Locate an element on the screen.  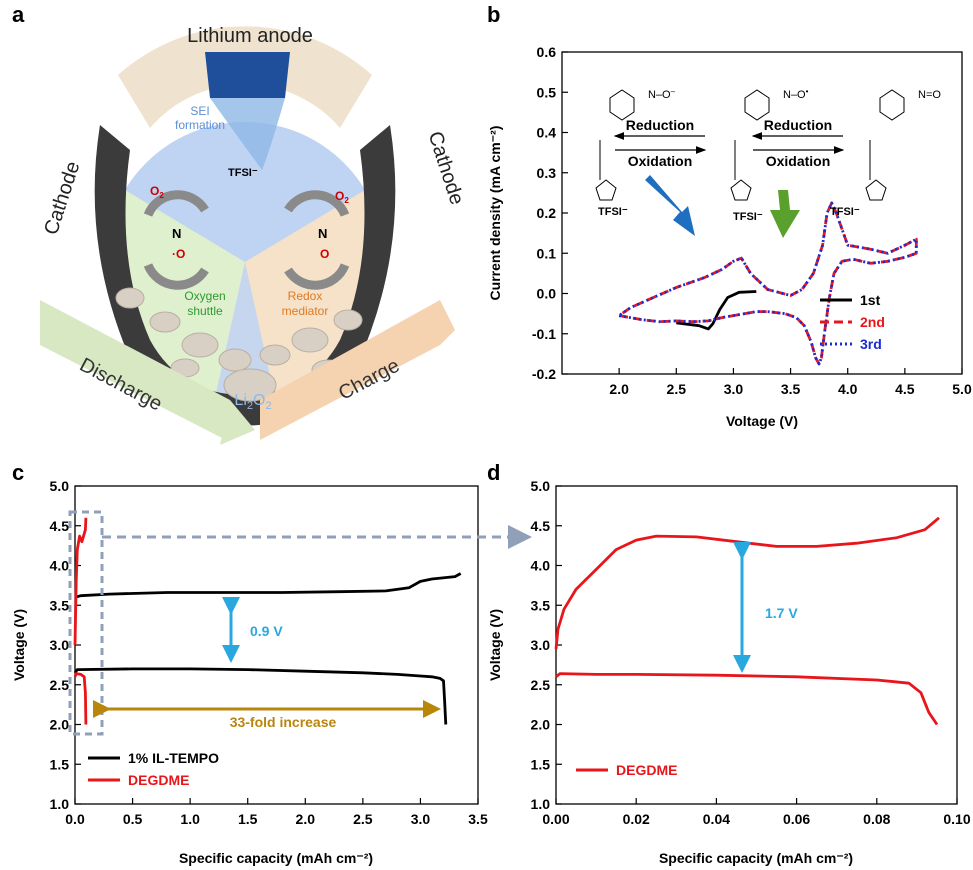
x-tick-label: 5.0 is located at coordinates (962, 389).